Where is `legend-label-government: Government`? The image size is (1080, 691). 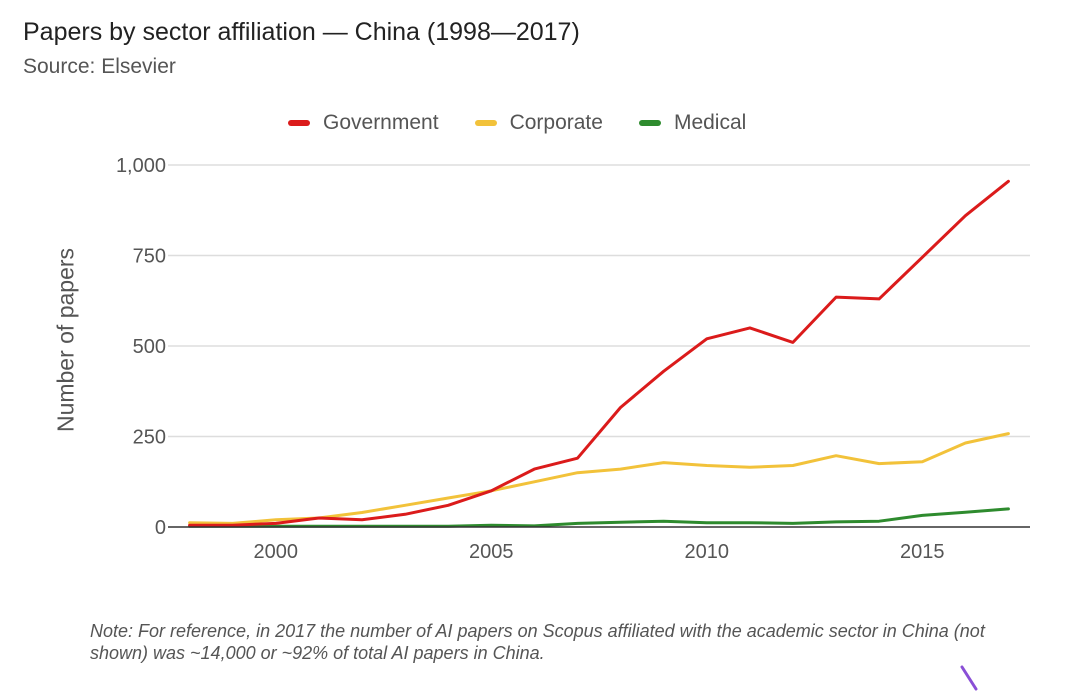
legend-label-government: Government is located at coordinates (381, 122).